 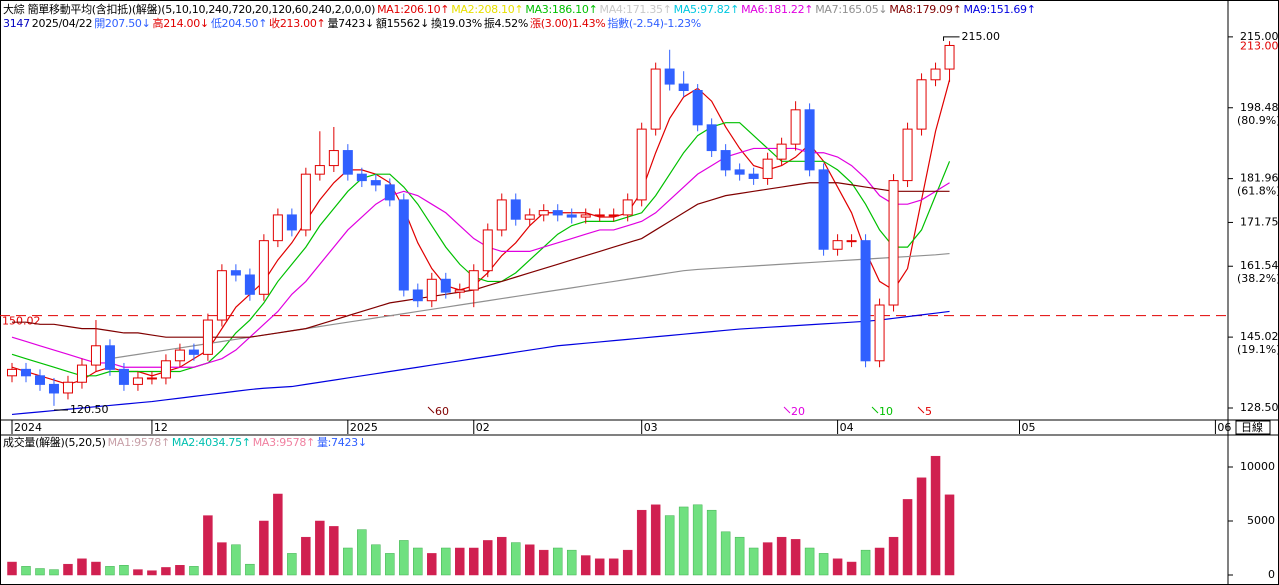 I want to click on header-item: 成交量(解盤)(5,20,5), so click(x=54, y=442).